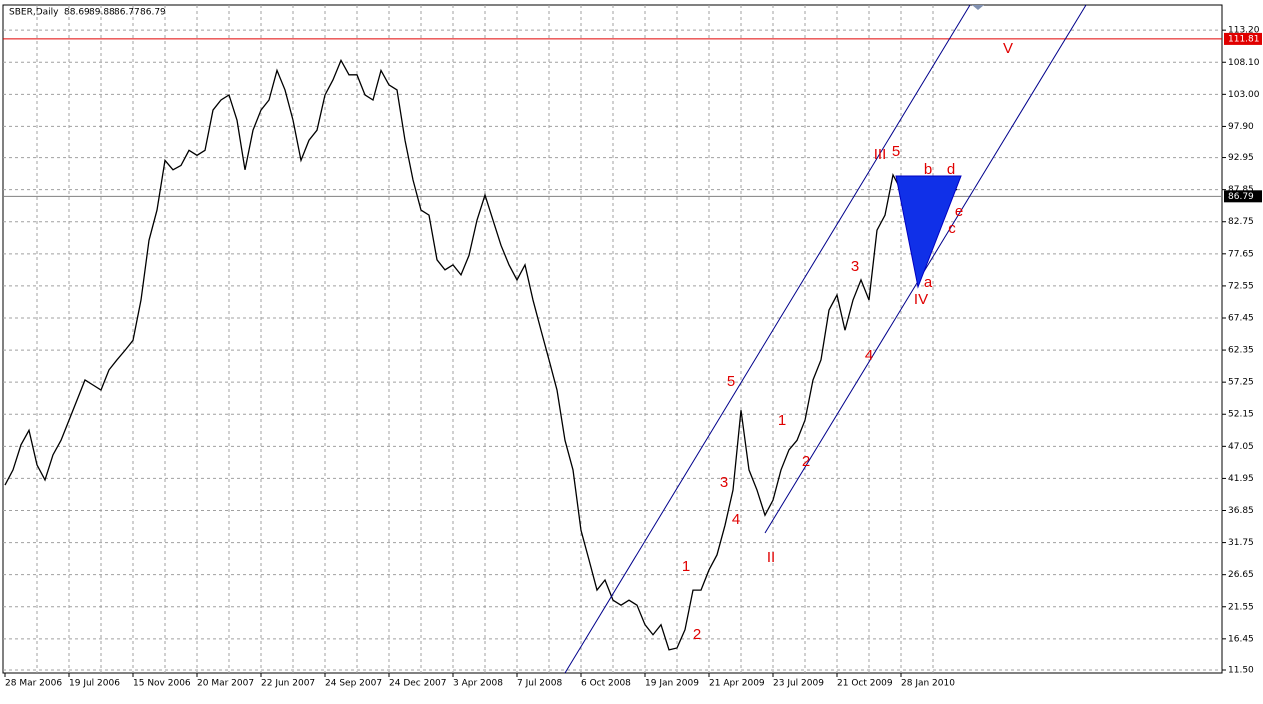 The height and width of the screenshot is (704, 1263). Describe the element at coordinates (928, 169) in the screenshot. I see `wave-label: b` at that location.